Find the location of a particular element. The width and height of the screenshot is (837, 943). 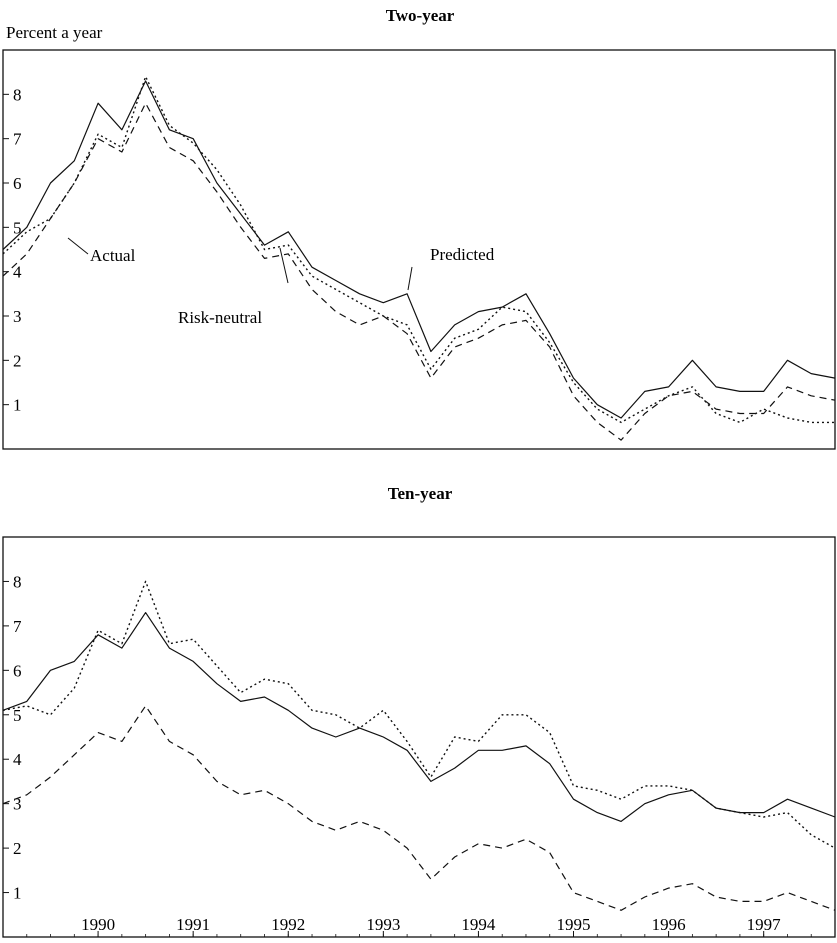

annotation-predicted: Predicted is located at coordinates (462, 254).